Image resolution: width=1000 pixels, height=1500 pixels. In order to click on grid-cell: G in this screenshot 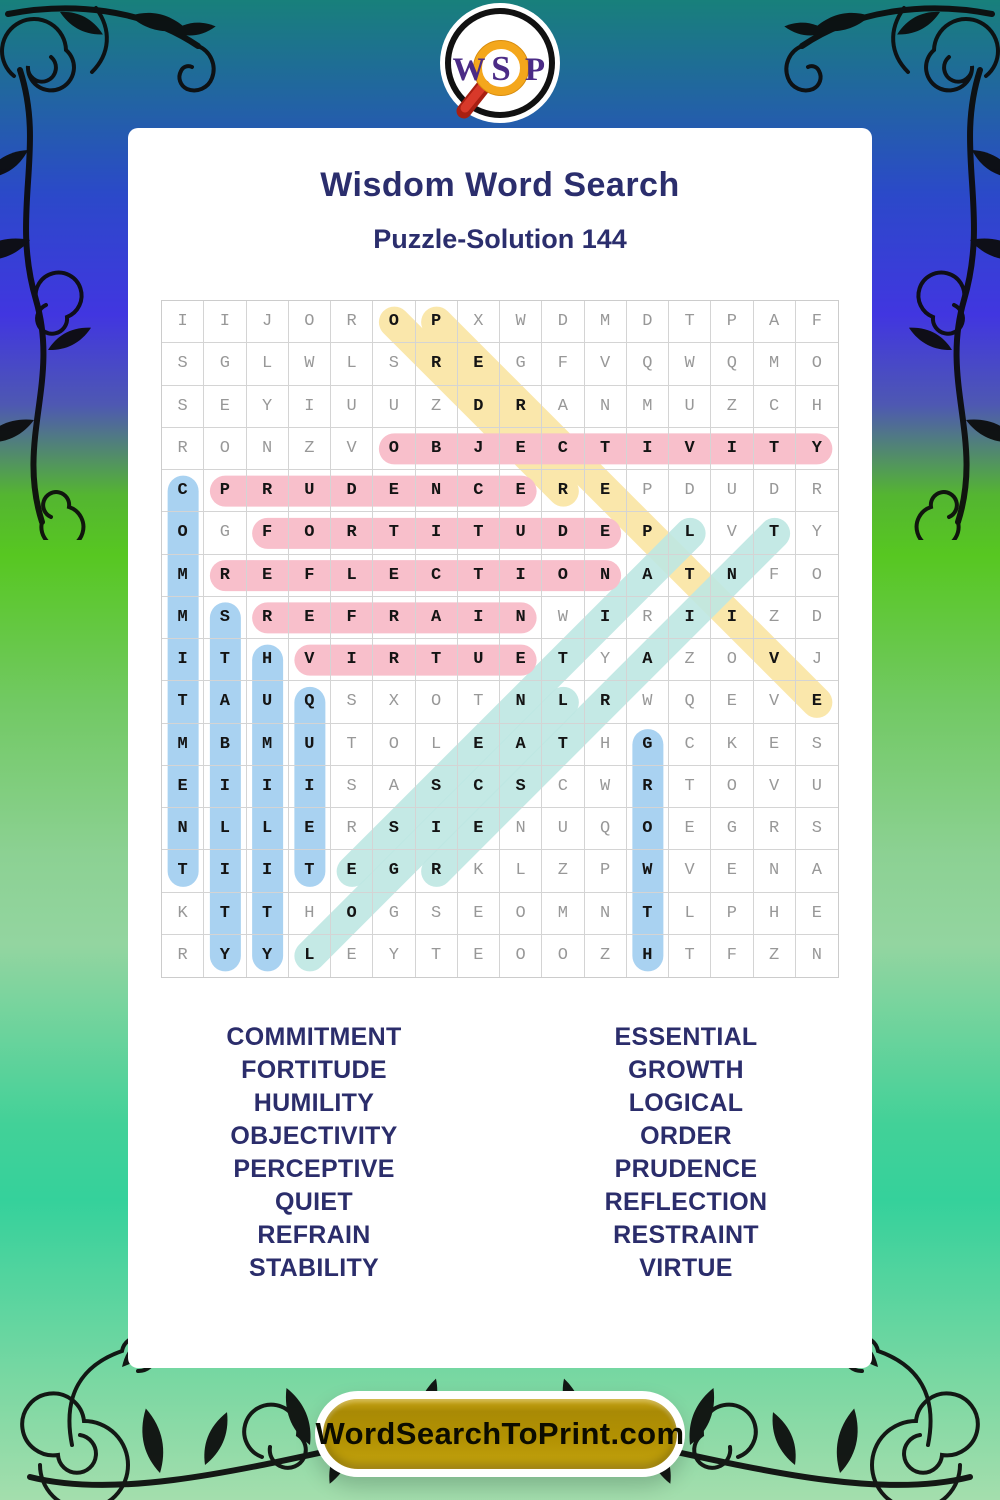, I will do `click(225, 364)`.